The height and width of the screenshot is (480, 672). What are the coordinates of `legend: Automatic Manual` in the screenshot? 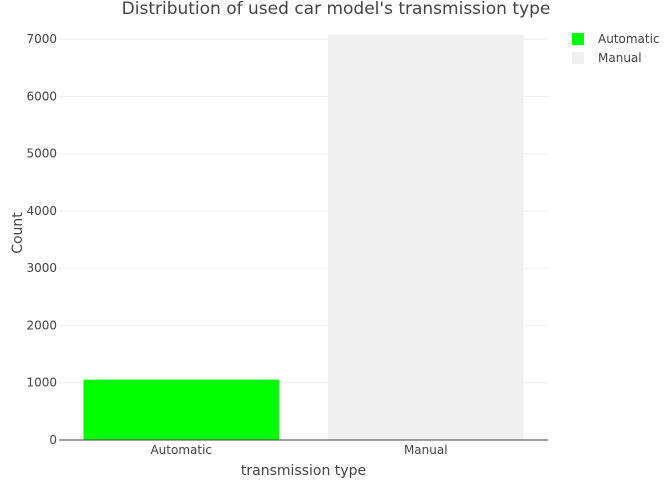 It's located at (616, 48).